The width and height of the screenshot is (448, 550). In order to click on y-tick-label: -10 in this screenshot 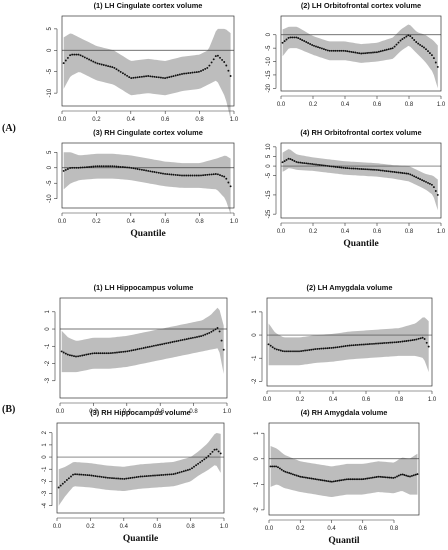, I will do `click(50, 198)`.